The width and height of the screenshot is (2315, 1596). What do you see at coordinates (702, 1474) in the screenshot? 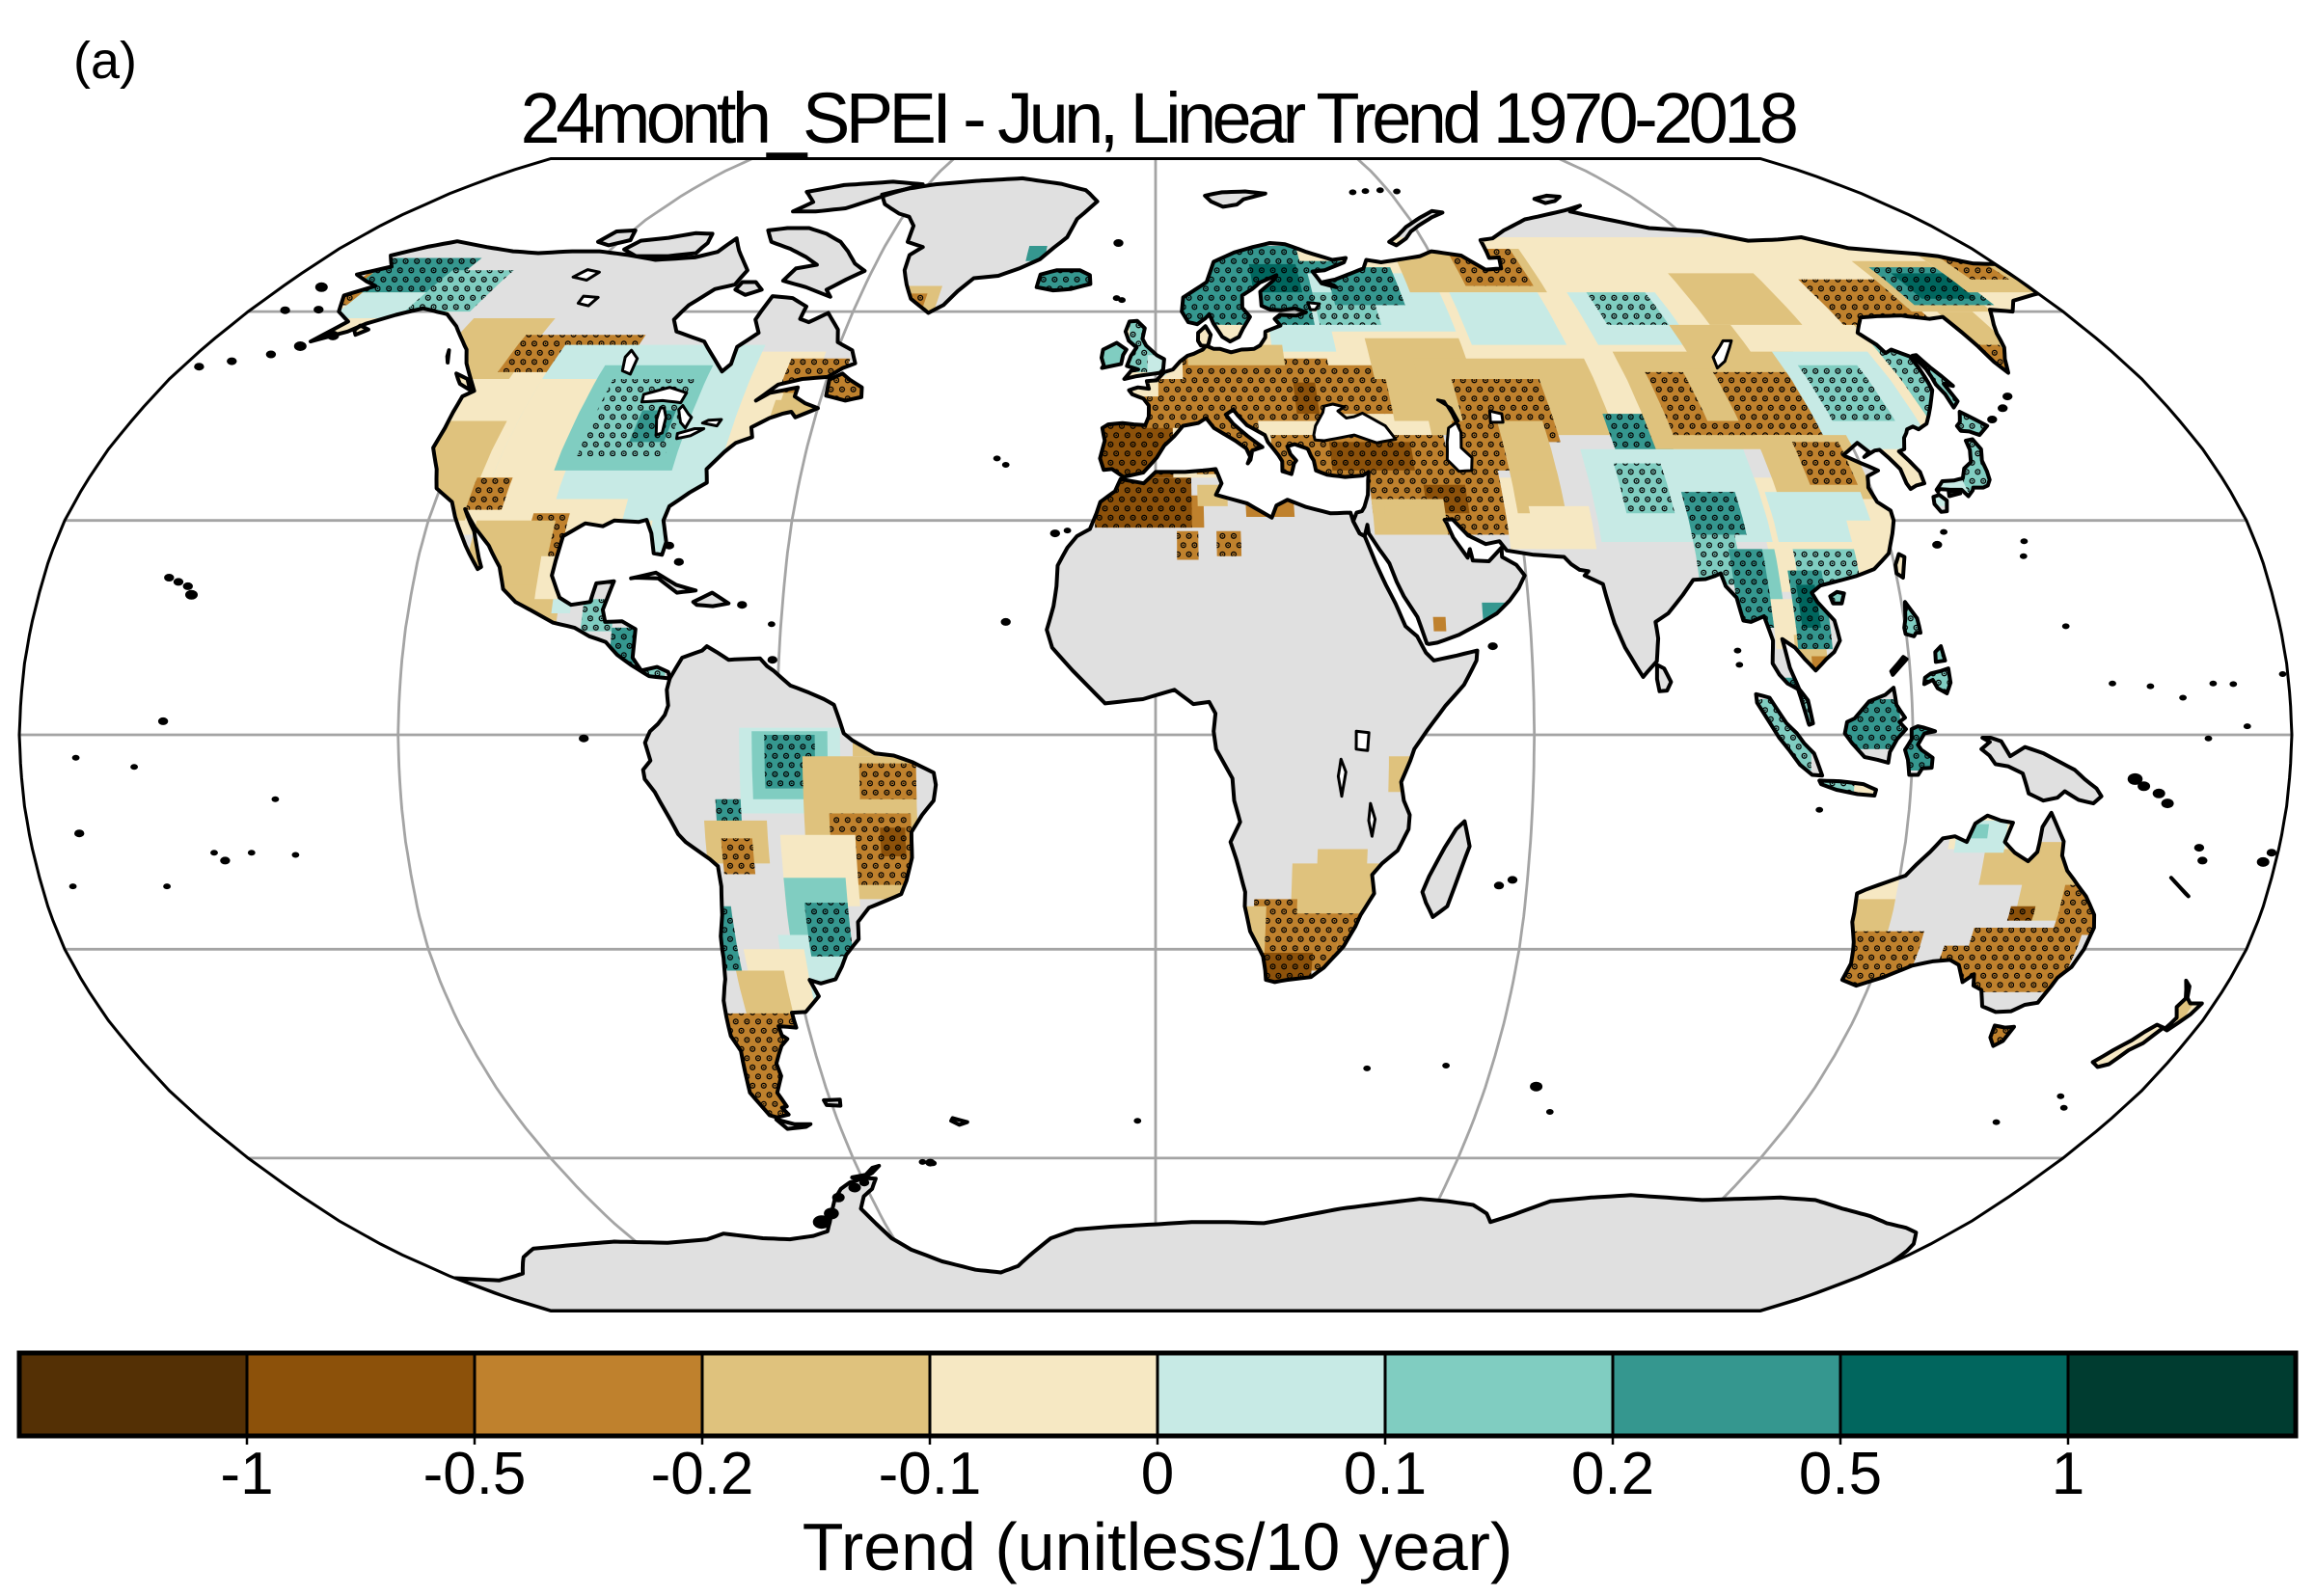
I see `svg-text: -0.2` at bounding box center [702, 1474].